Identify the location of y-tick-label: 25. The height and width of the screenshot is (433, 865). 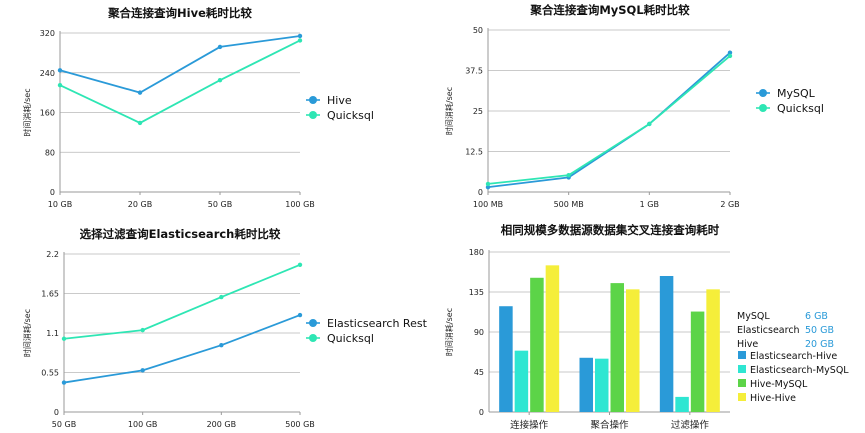
(478, 111).